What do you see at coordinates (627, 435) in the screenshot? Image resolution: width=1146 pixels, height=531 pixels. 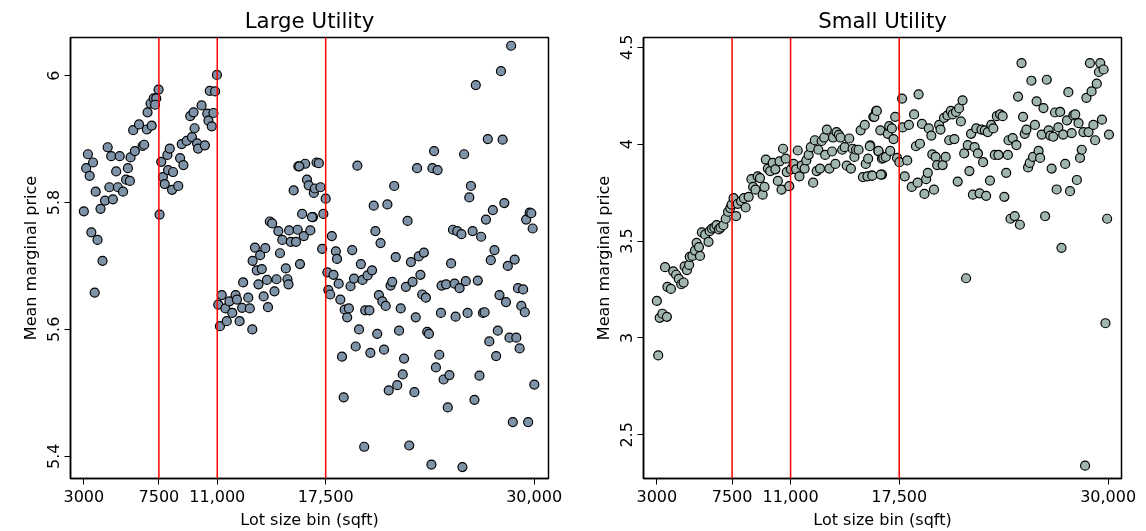 I see `y-tick-label: 2.5` at bounding box center [627, 435].